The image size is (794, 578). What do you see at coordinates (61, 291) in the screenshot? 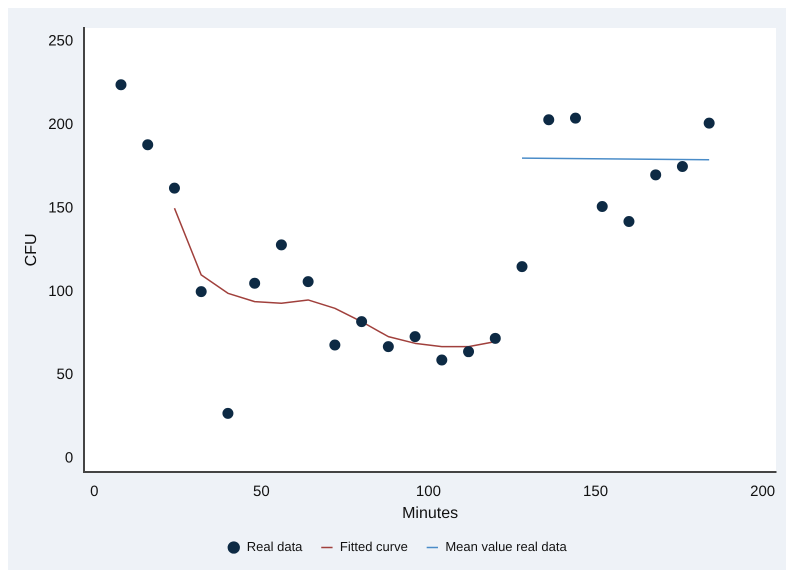
I see `y-tick-label: 100` at bounding box center [61, 291].